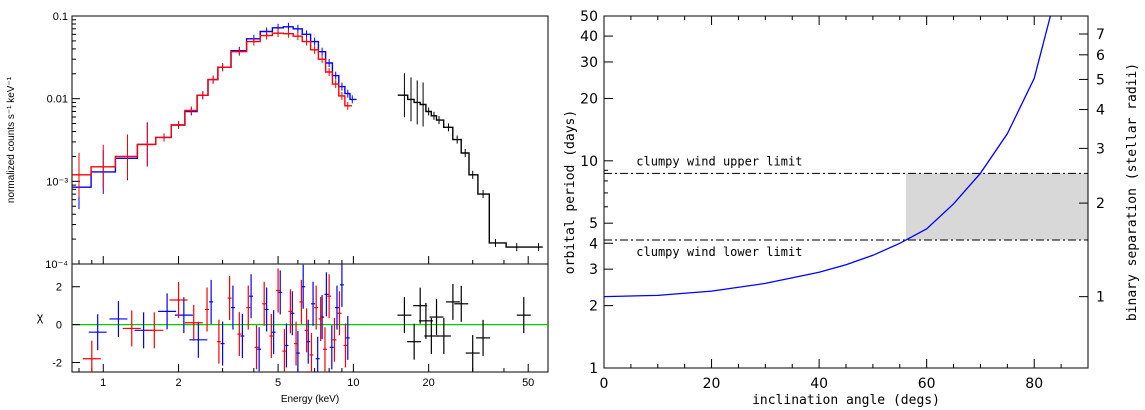 Image resolution: width=1145 pixels, height=410 pixels. I want to click on orbital-y2-tick-label: 6, so click(1100, 56).